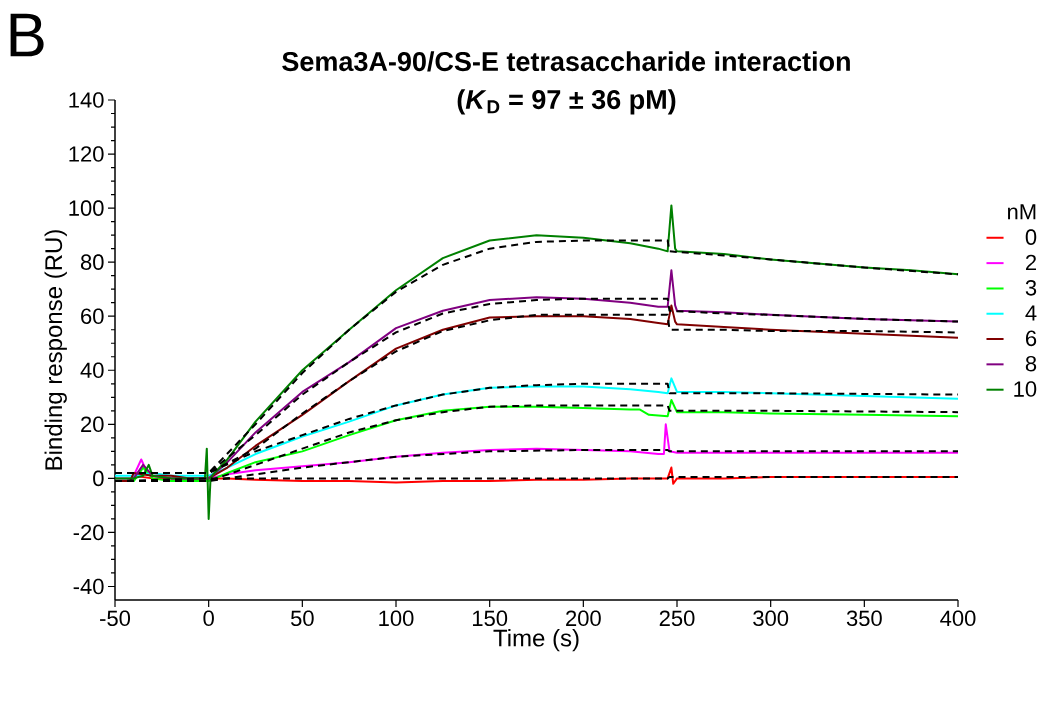  What do you see at coordinates (864, 618) in the screenshot?
I see `x-tick-label: 350` at bounding box center [864, 618].